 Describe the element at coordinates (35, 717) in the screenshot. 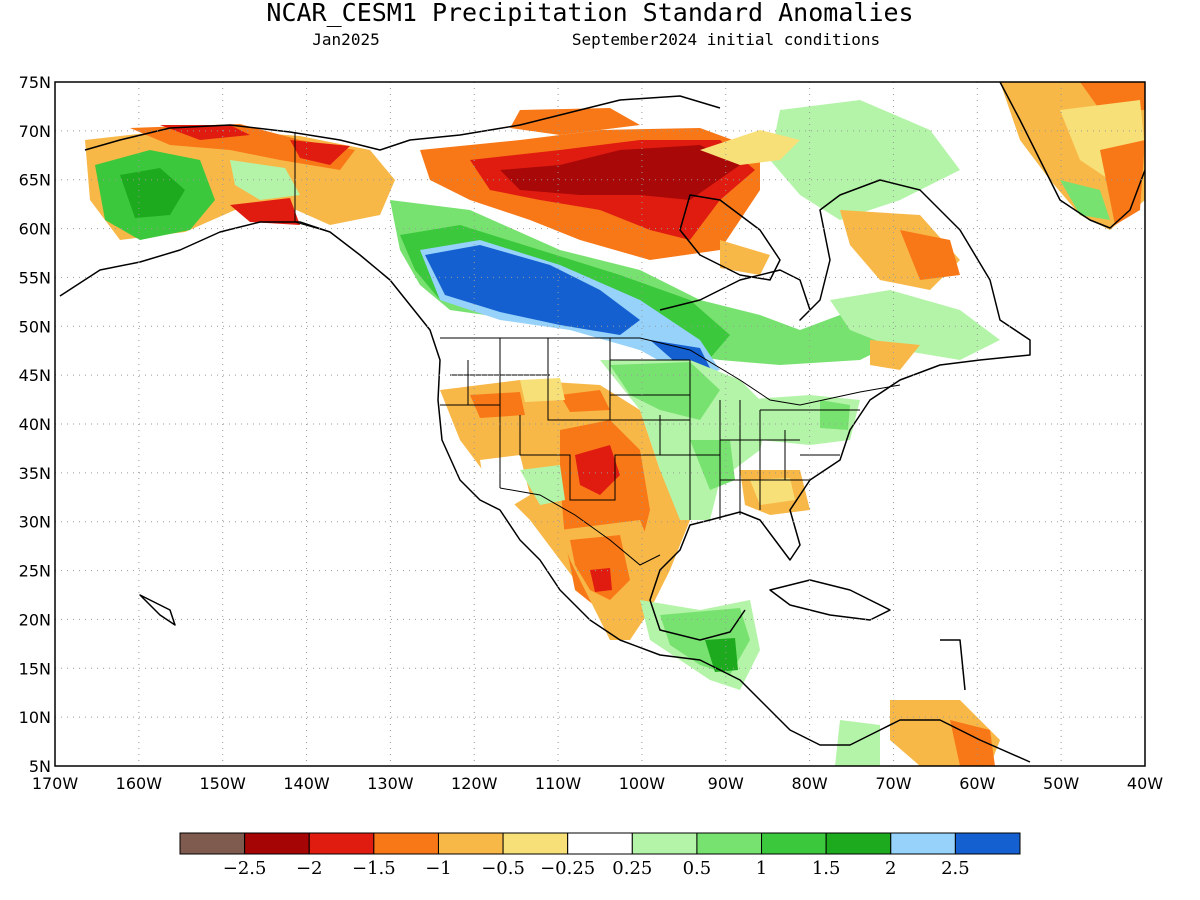

I see `lat-label: 10N` at that location.